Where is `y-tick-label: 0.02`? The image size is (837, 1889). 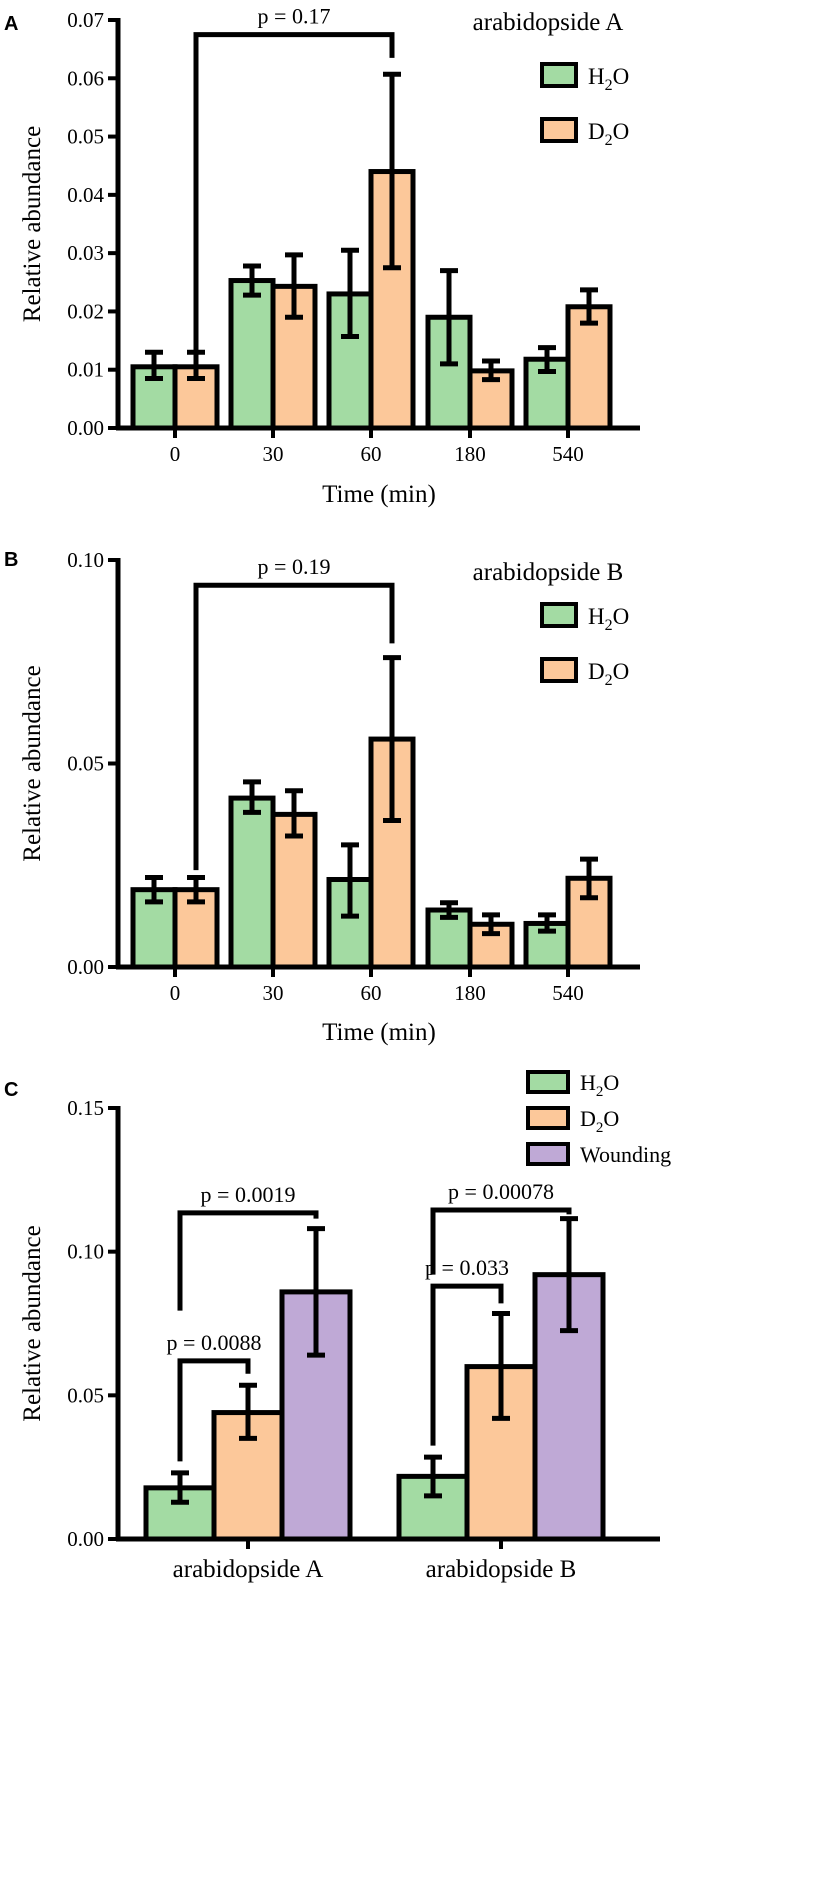 y-tick-label: 0.02 is located at coordinates (85, 311).